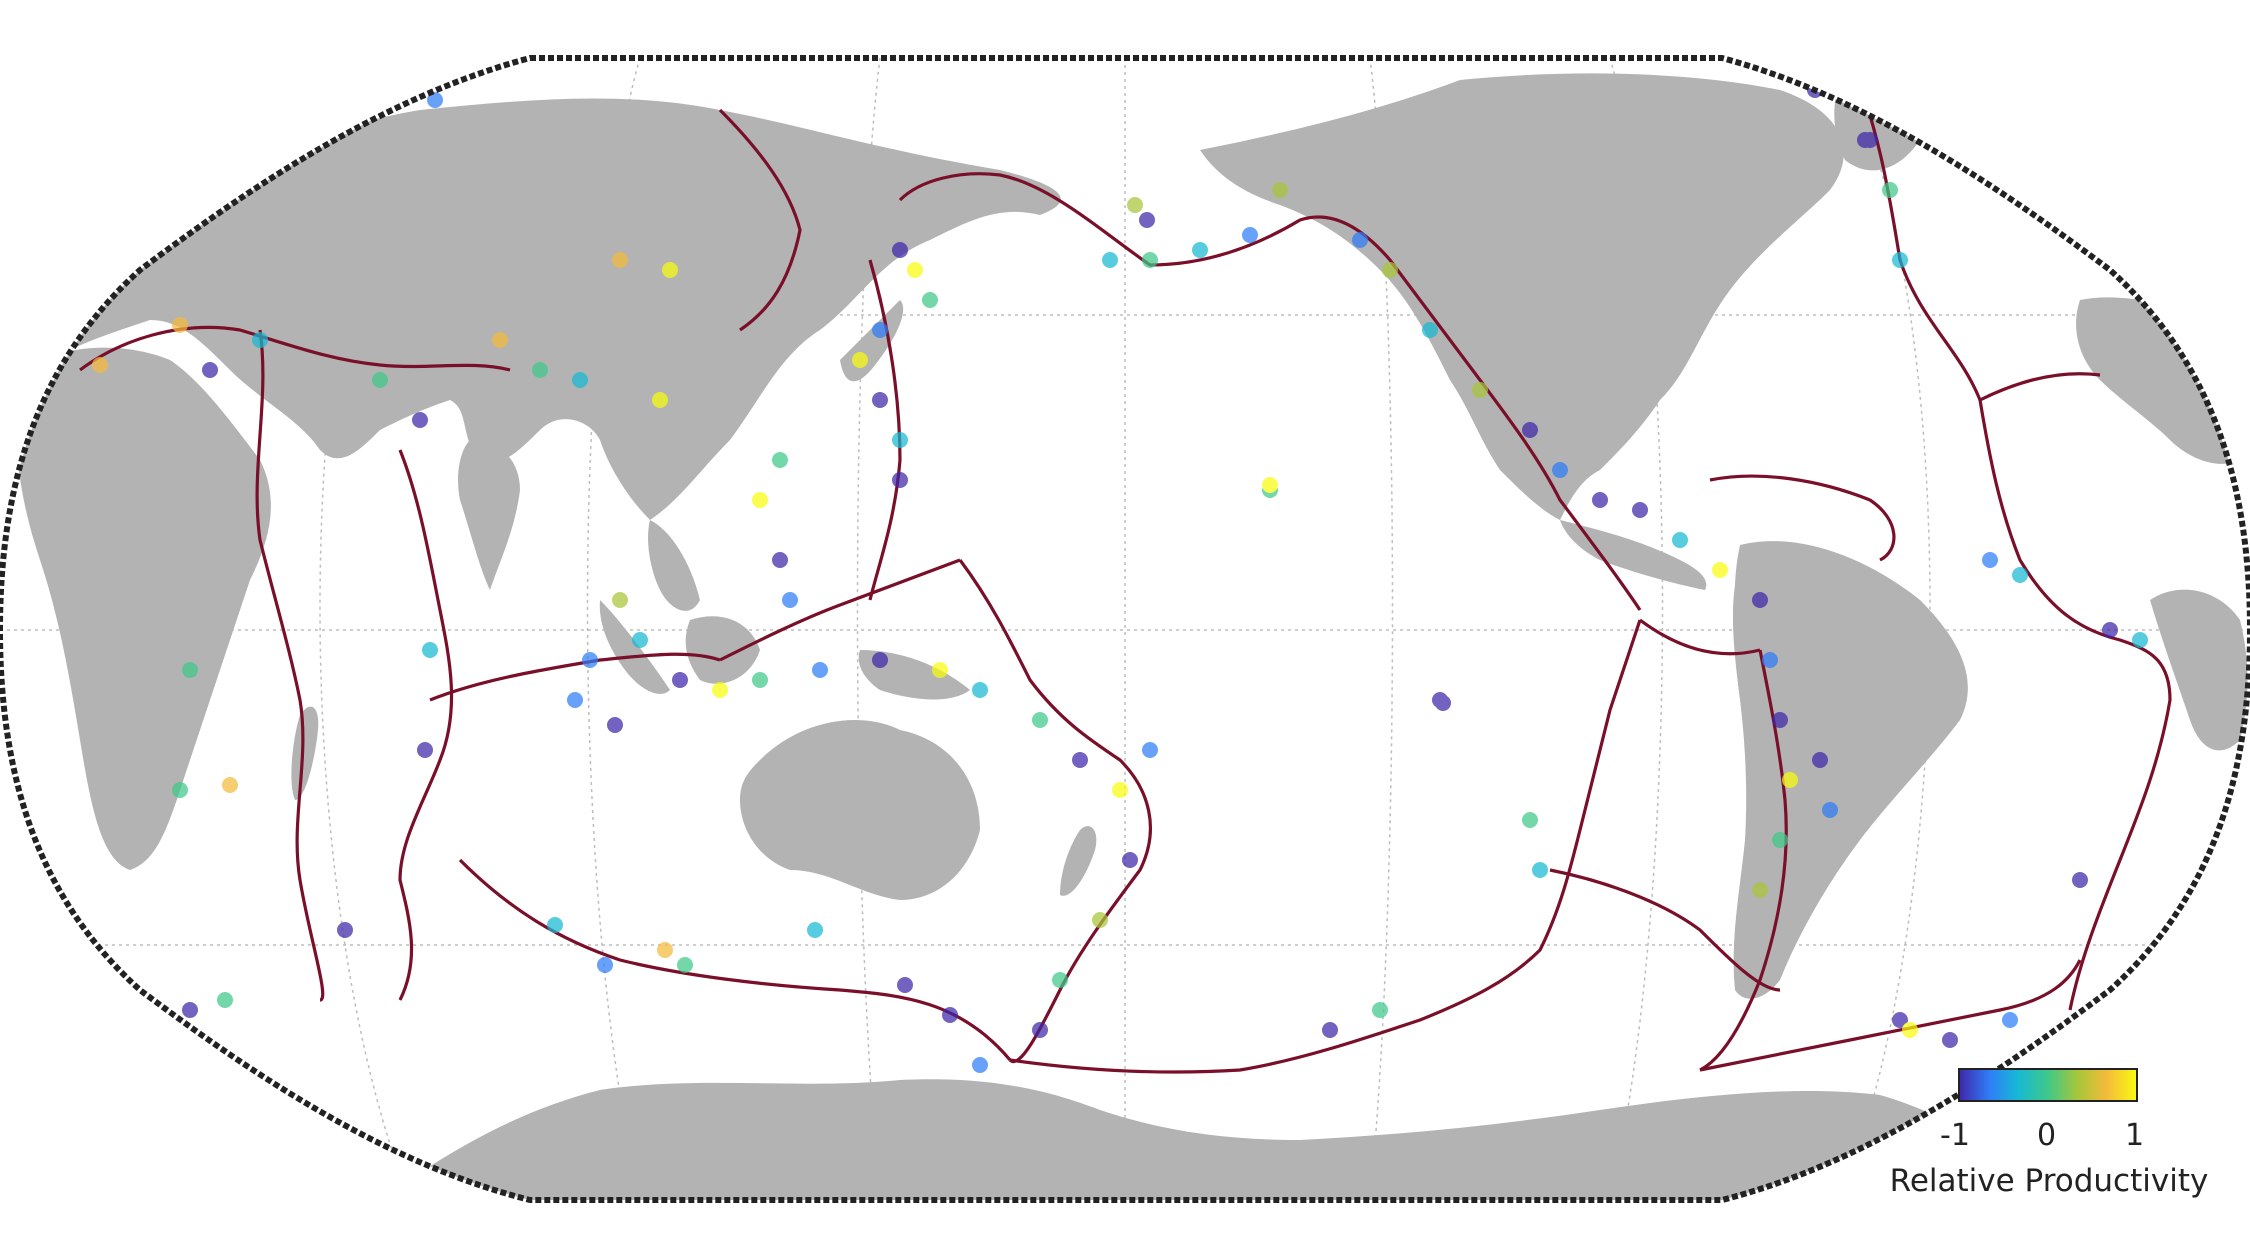 The width and height of the screenshot is (2250, 1259). What do you see at coordinates (2049, 1181) in the screenshot?
I see `colorbar-label: Relative Productivity` at bounding box center [2049, 1181].